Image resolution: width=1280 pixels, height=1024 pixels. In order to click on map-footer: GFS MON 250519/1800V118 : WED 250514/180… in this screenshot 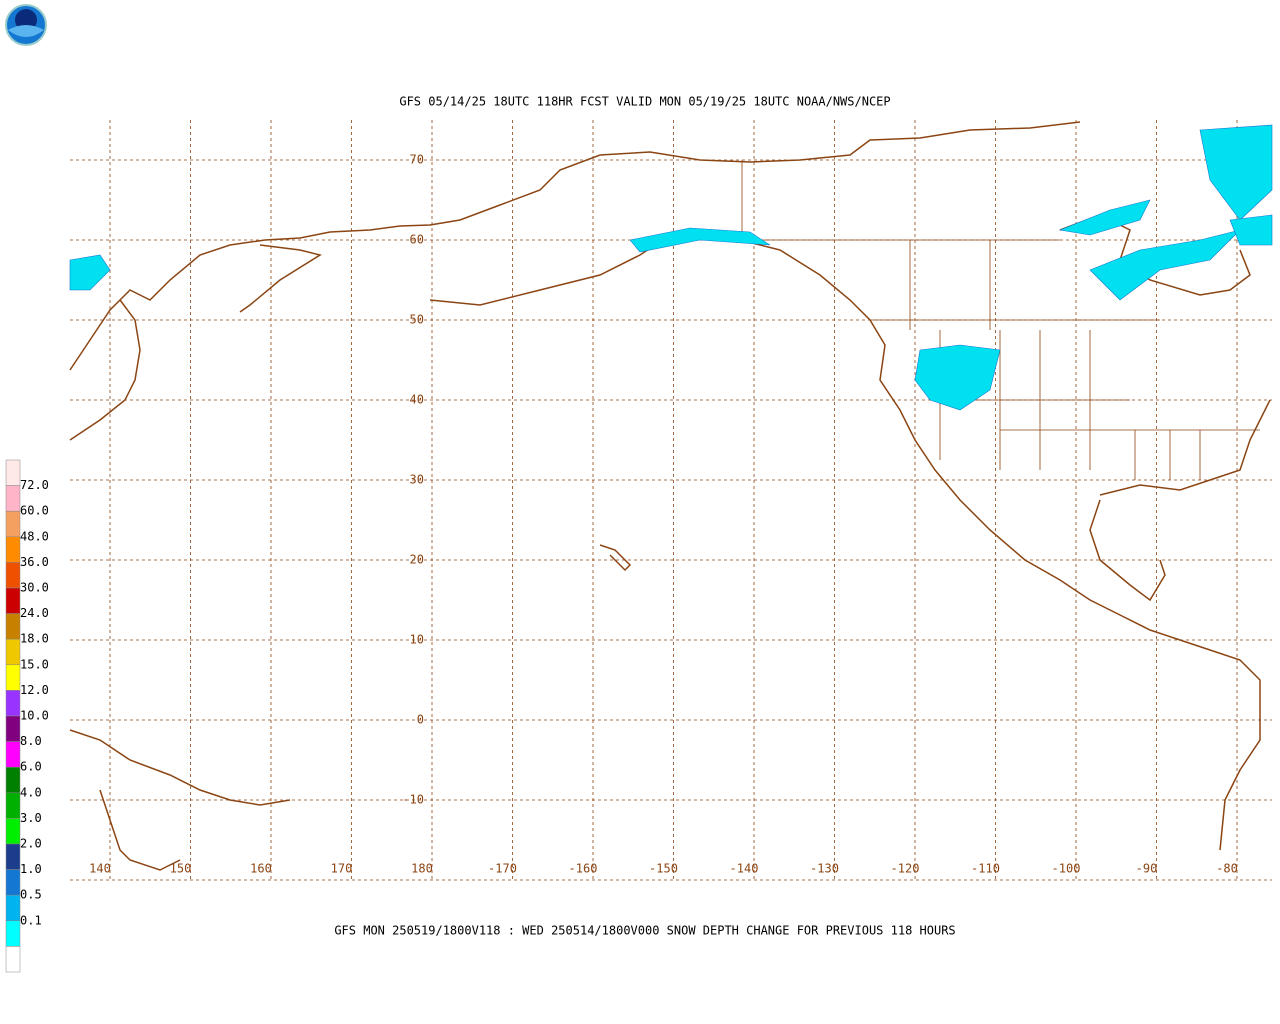, I will do `click(644, 931)`.